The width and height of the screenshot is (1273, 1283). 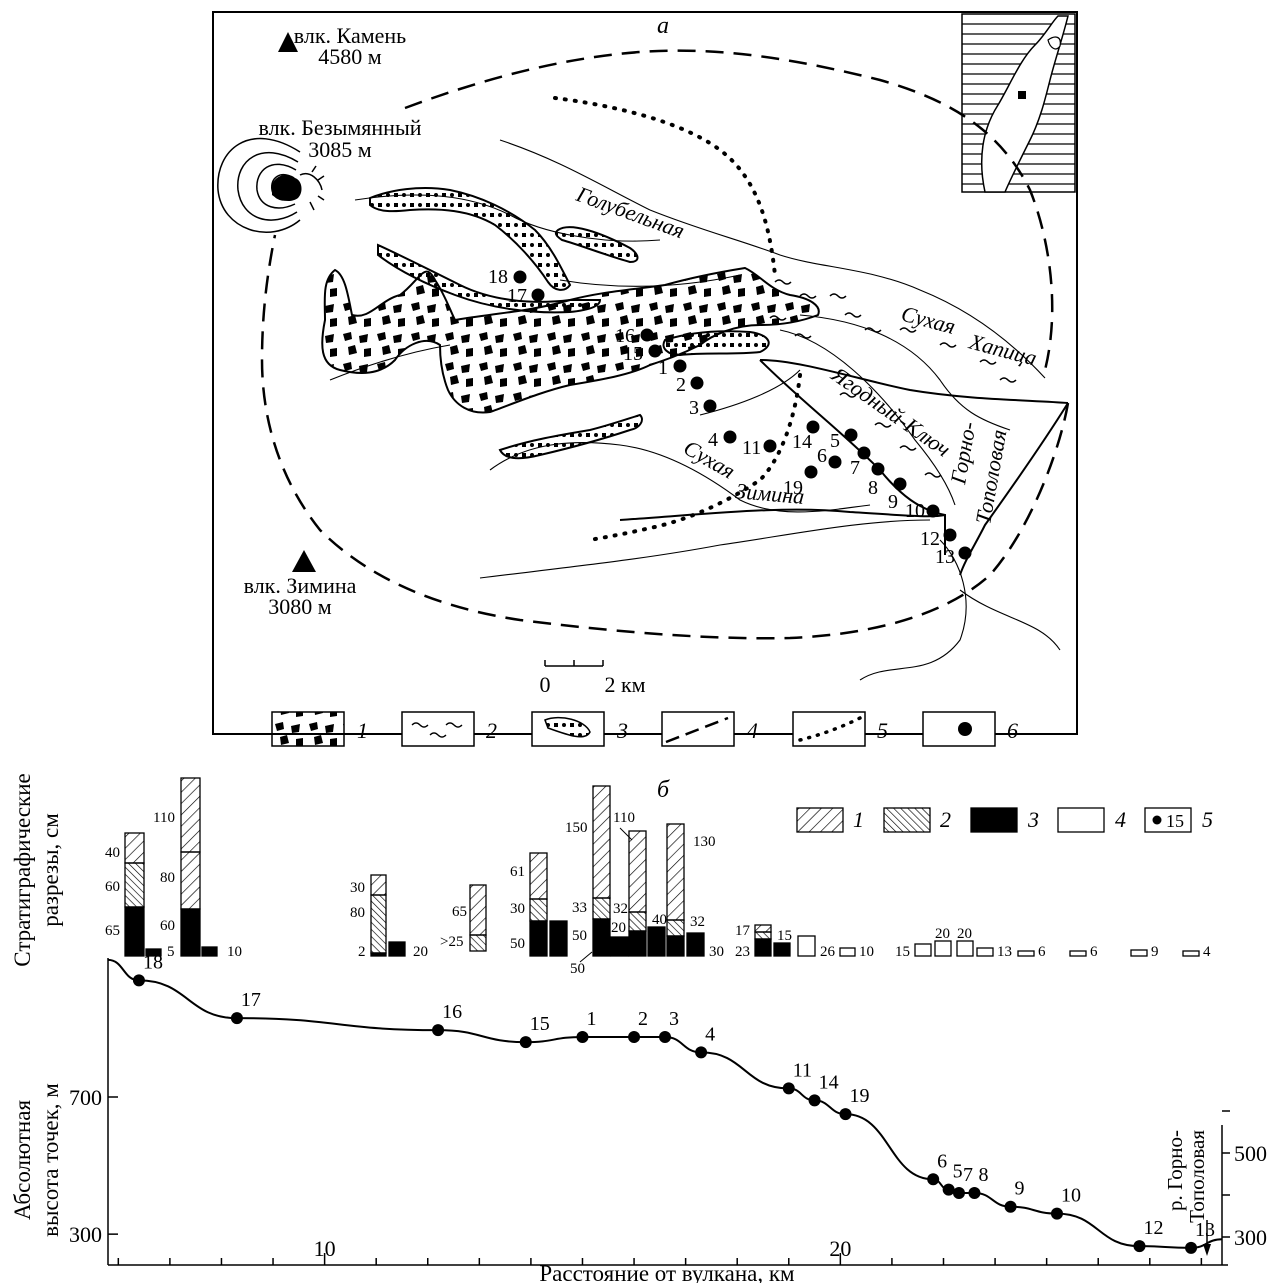 I want to click on svg-text: >25, so click(x=451, y=942).